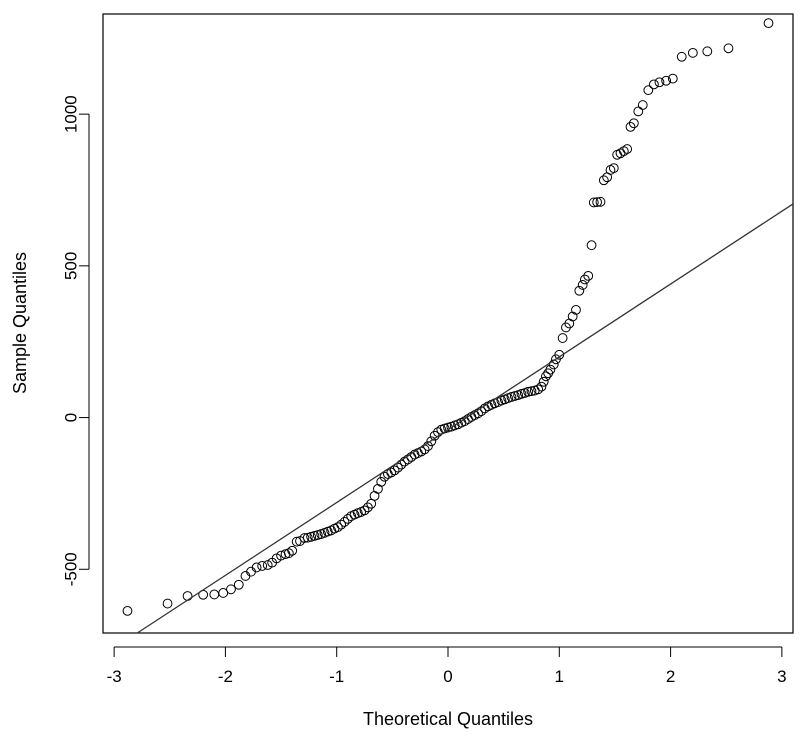  Describe the element at coordinates (70, 266) in the screenshot. I see `y-tick-label: 500` at that location.